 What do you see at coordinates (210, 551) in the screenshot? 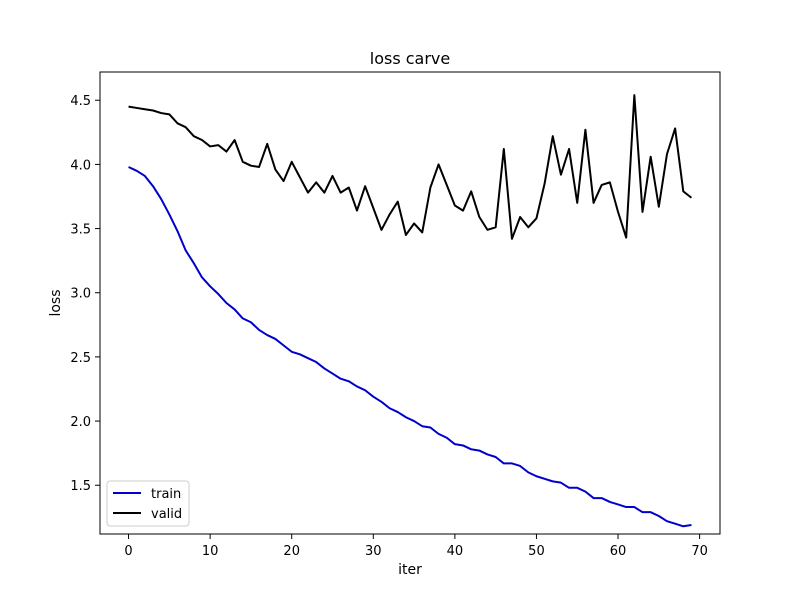
I see `x-tick-label: 10` at bounding box center [210, 551].